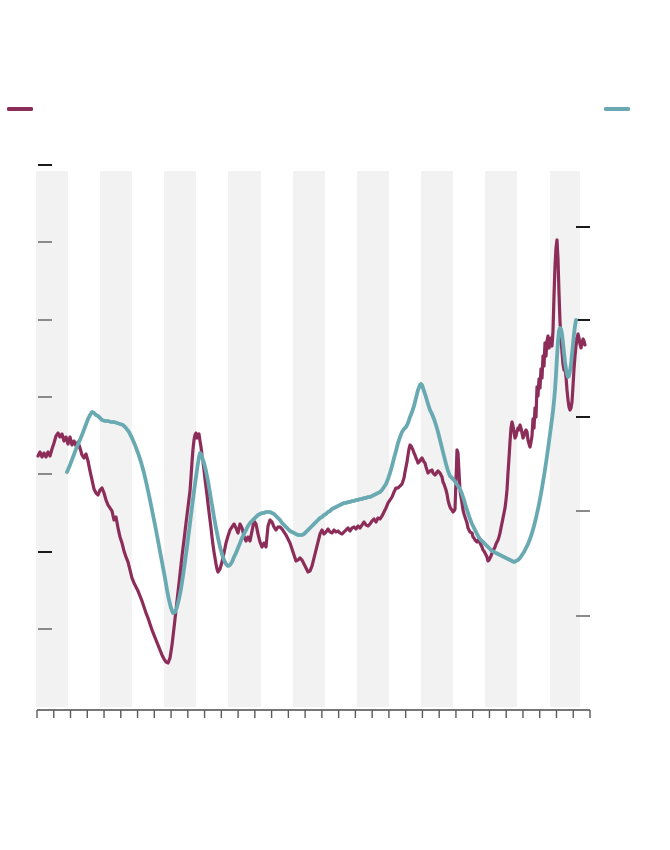  Describe the element at coordinates (20, 109) in the screenshot. I see `left-series-legend-swatch` at that location.